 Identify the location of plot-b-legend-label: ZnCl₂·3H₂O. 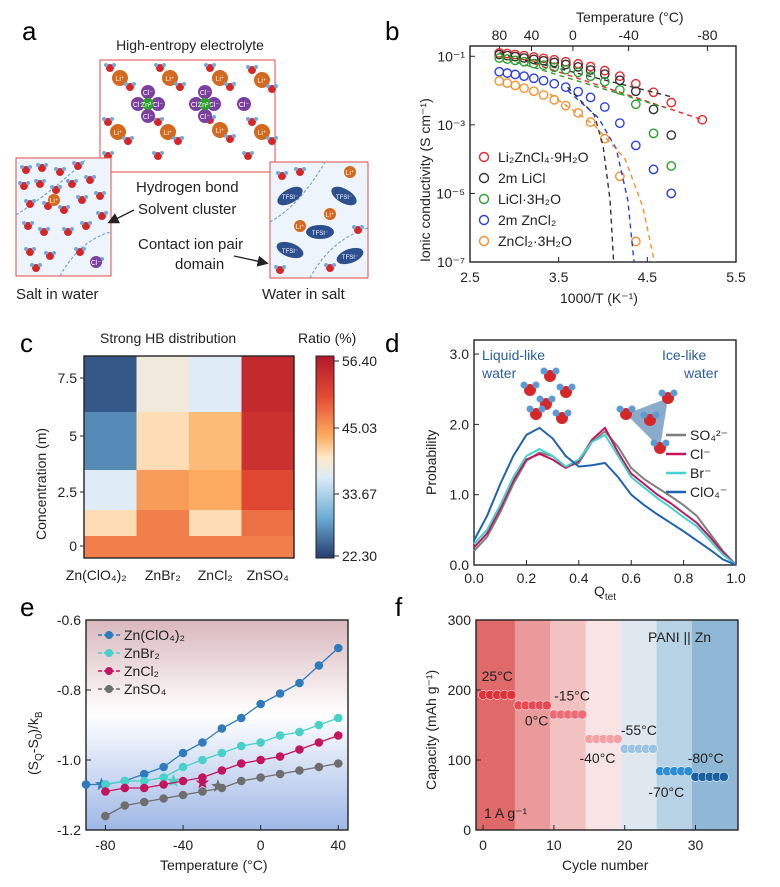
(535, 241).